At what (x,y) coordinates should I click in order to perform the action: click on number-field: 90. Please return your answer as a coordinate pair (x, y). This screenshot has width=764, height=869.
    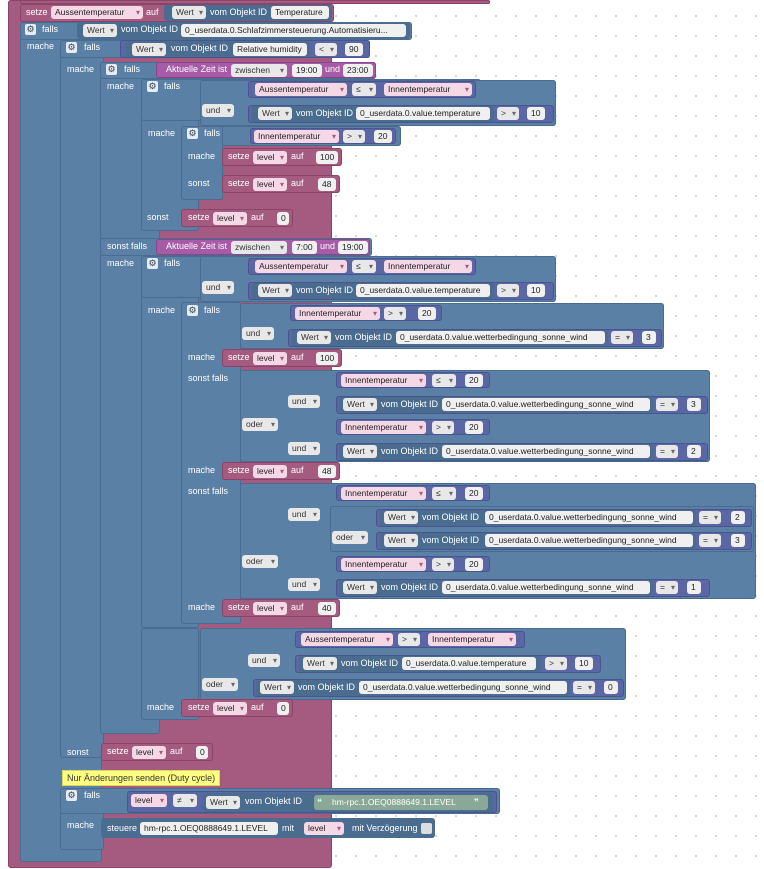
    Looking at the image, I should click on (354, 49).